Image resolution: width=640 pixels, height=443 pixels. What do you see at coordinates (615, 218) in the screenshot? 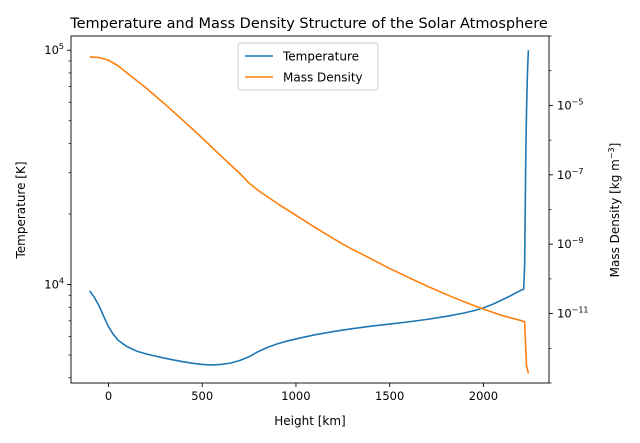
I see `right-axis-label-text: Mass Density [kg m` at bounding box center [615, 218].